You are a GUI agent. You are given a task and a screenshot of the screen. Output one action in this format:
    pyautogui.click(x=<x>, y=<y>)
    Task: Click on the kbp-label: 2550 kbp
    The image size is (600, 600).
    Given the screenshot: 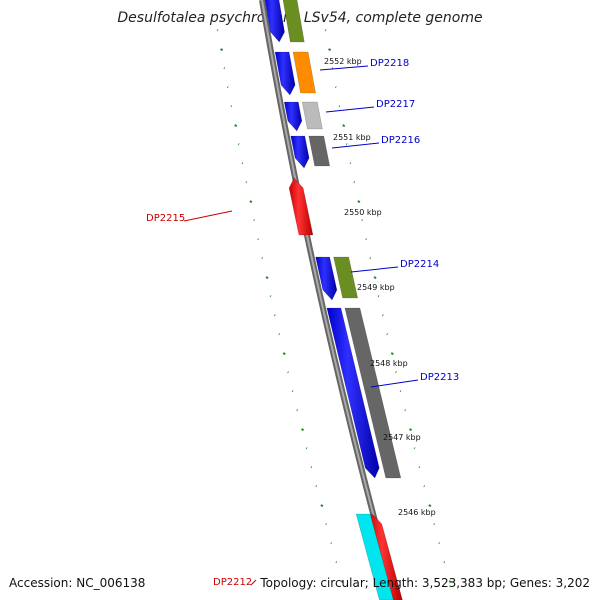 What is the action you would take?
    pyautogui.click(x=363, y=212)
    